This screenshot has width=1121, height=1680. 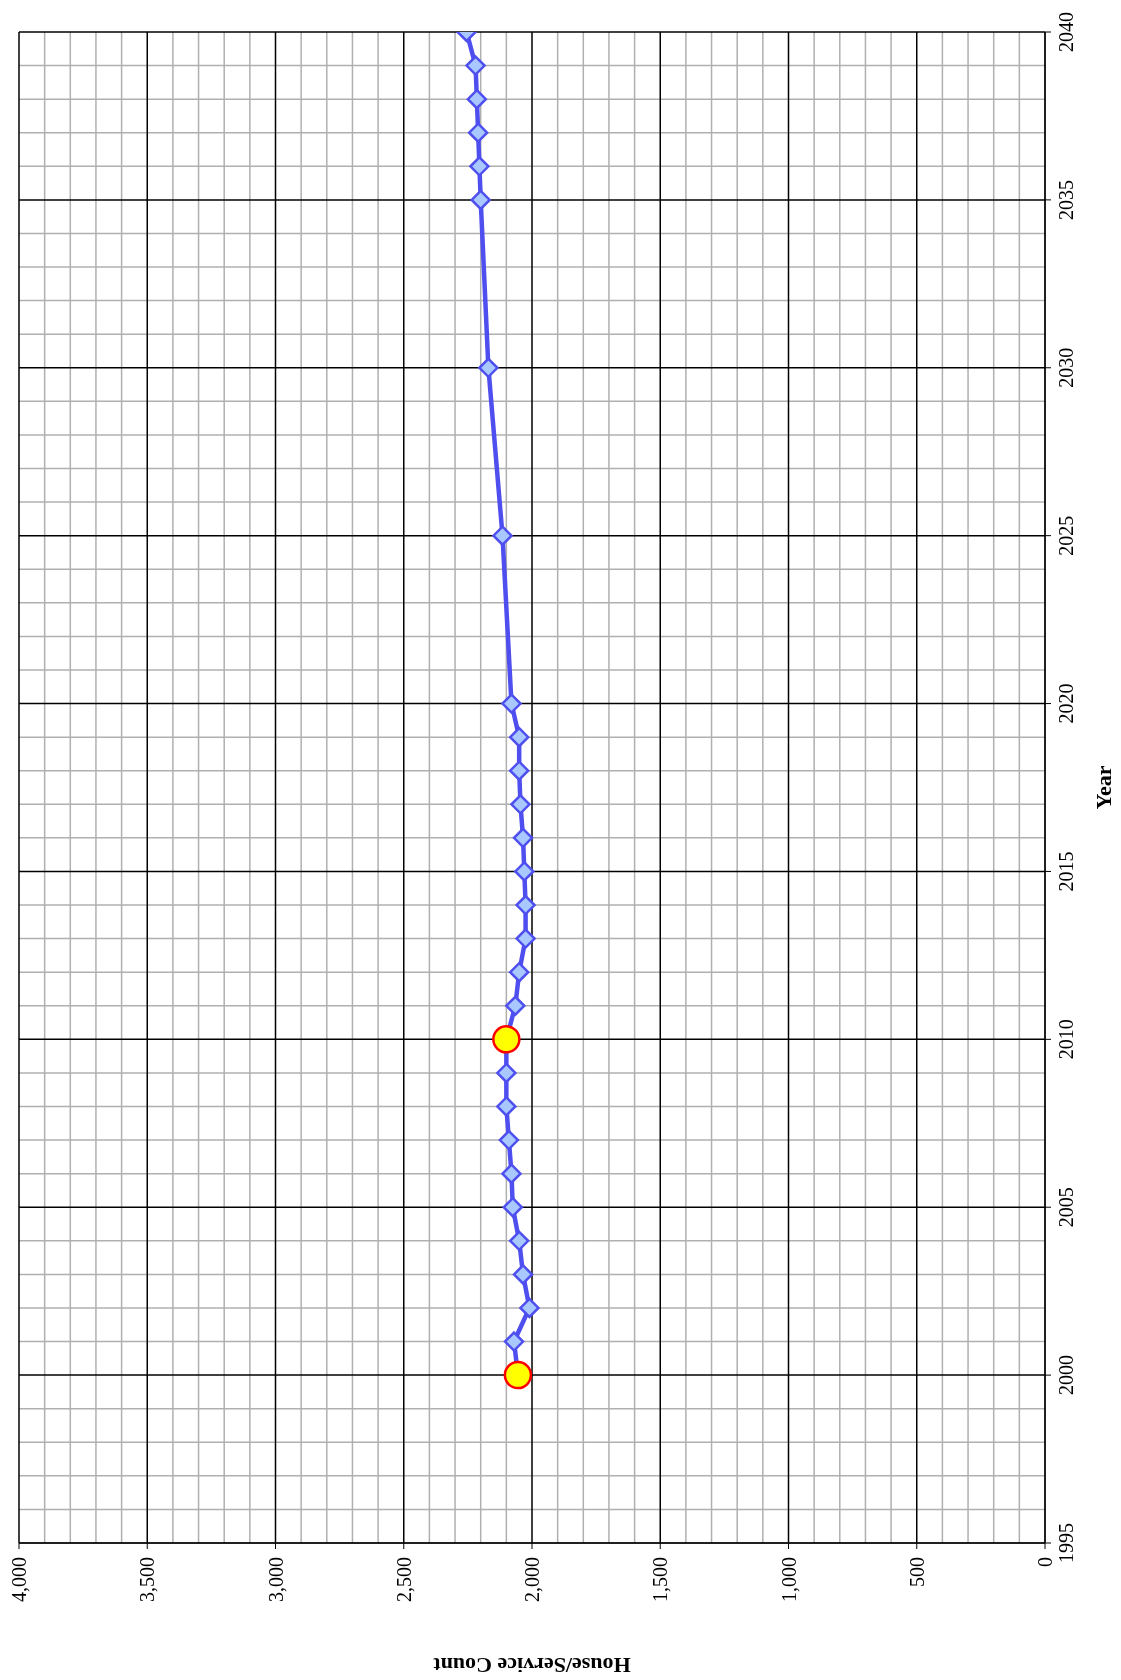 What do you see at coordinates (1066, 1207) in the screenshot?
I see `y-tick-label: 2005` at bounding box center [1066, 1207].